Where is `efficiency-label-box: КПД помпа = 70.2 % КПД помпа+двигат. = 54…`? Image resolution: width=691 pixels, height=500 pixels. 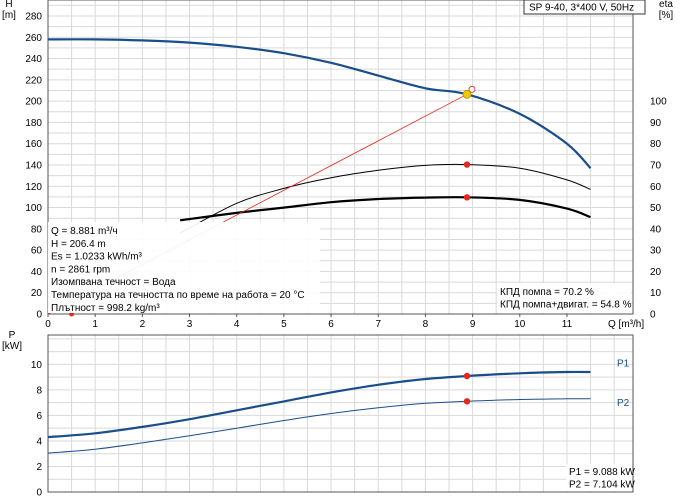
efficiency-label-box: КПД помпа = 70.2 % КПД помпа+двигат. = 54… is located at coordinates (564, 298).